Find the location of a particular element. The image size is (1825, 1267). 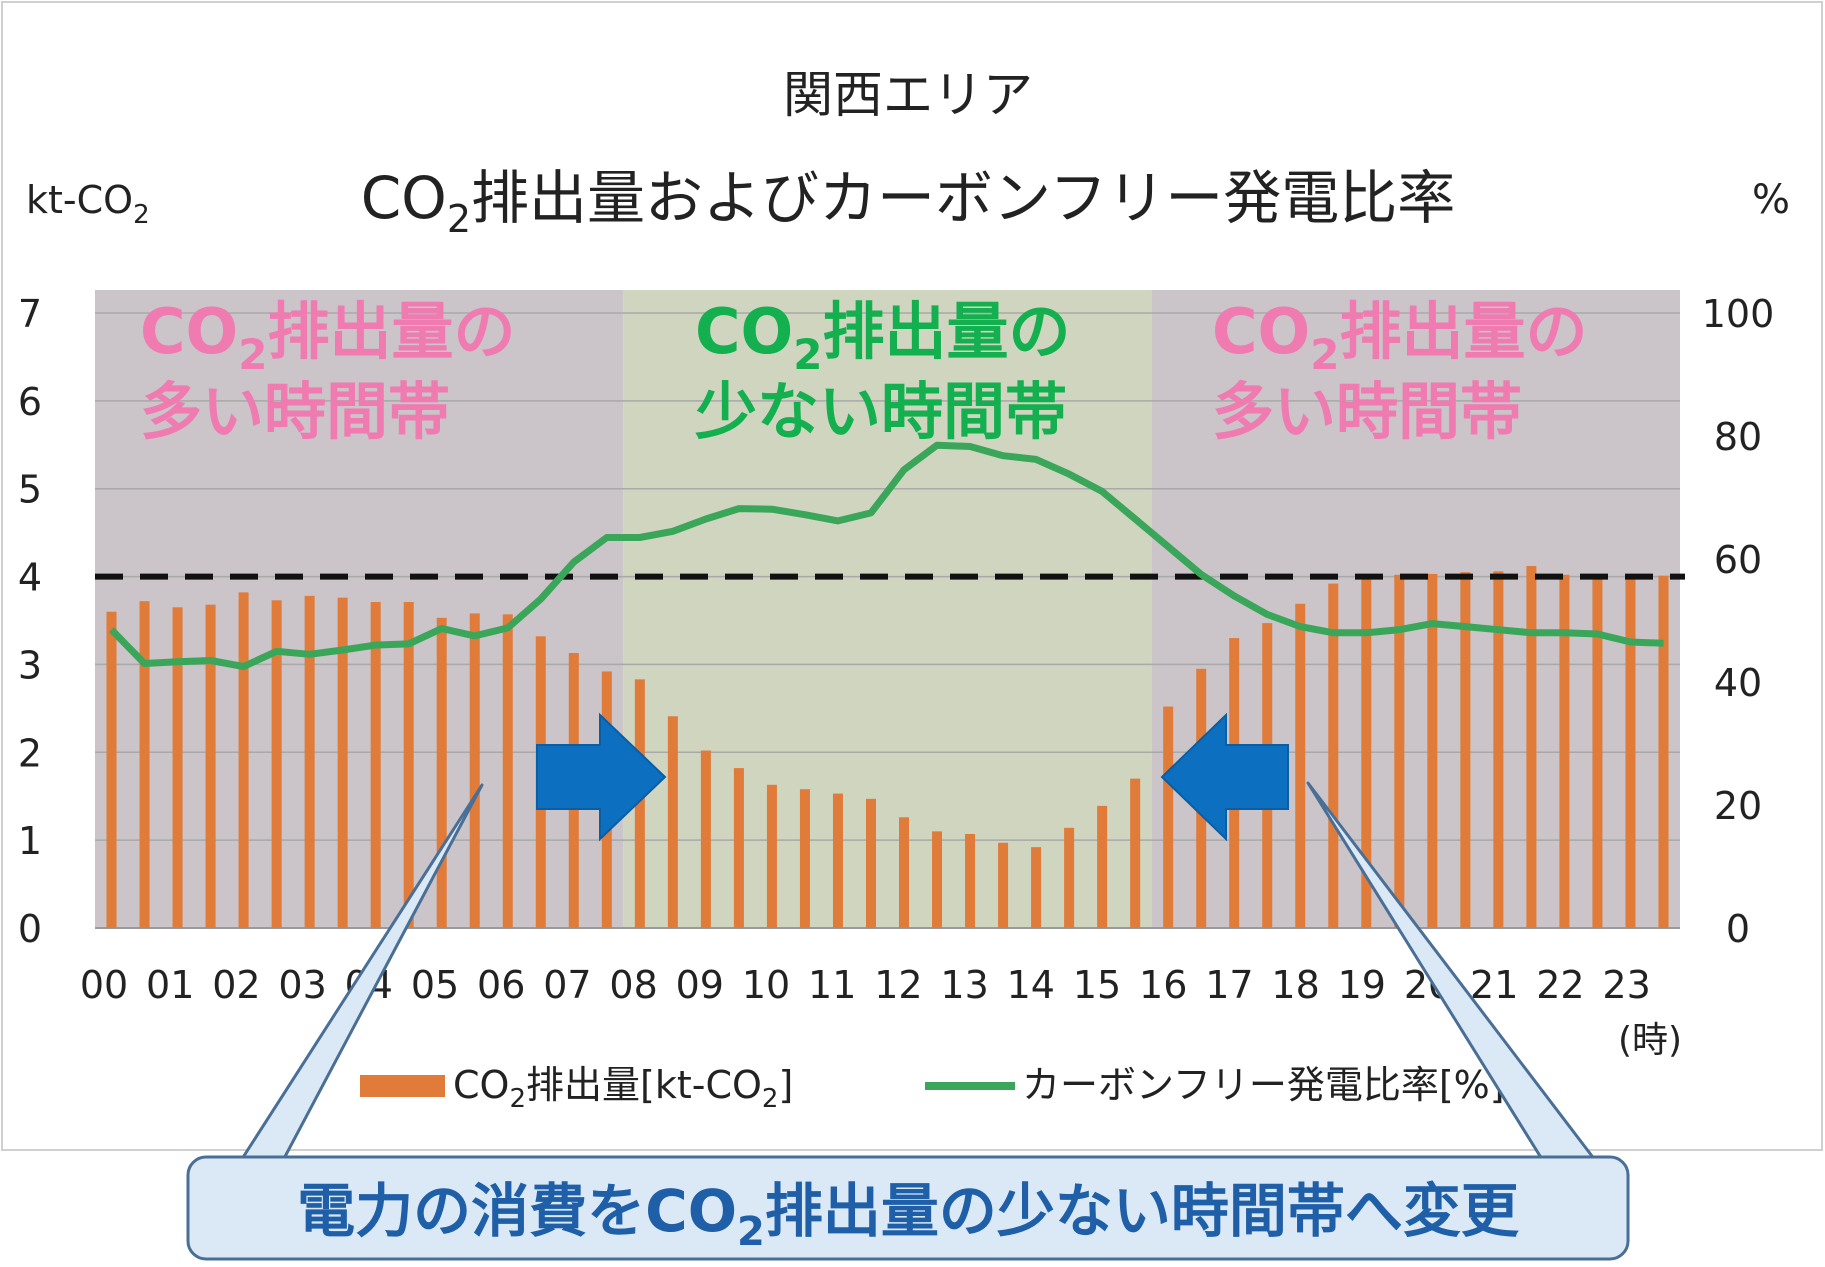

y-left-unit: kt-CO2 is located at coordinates (88, 204).